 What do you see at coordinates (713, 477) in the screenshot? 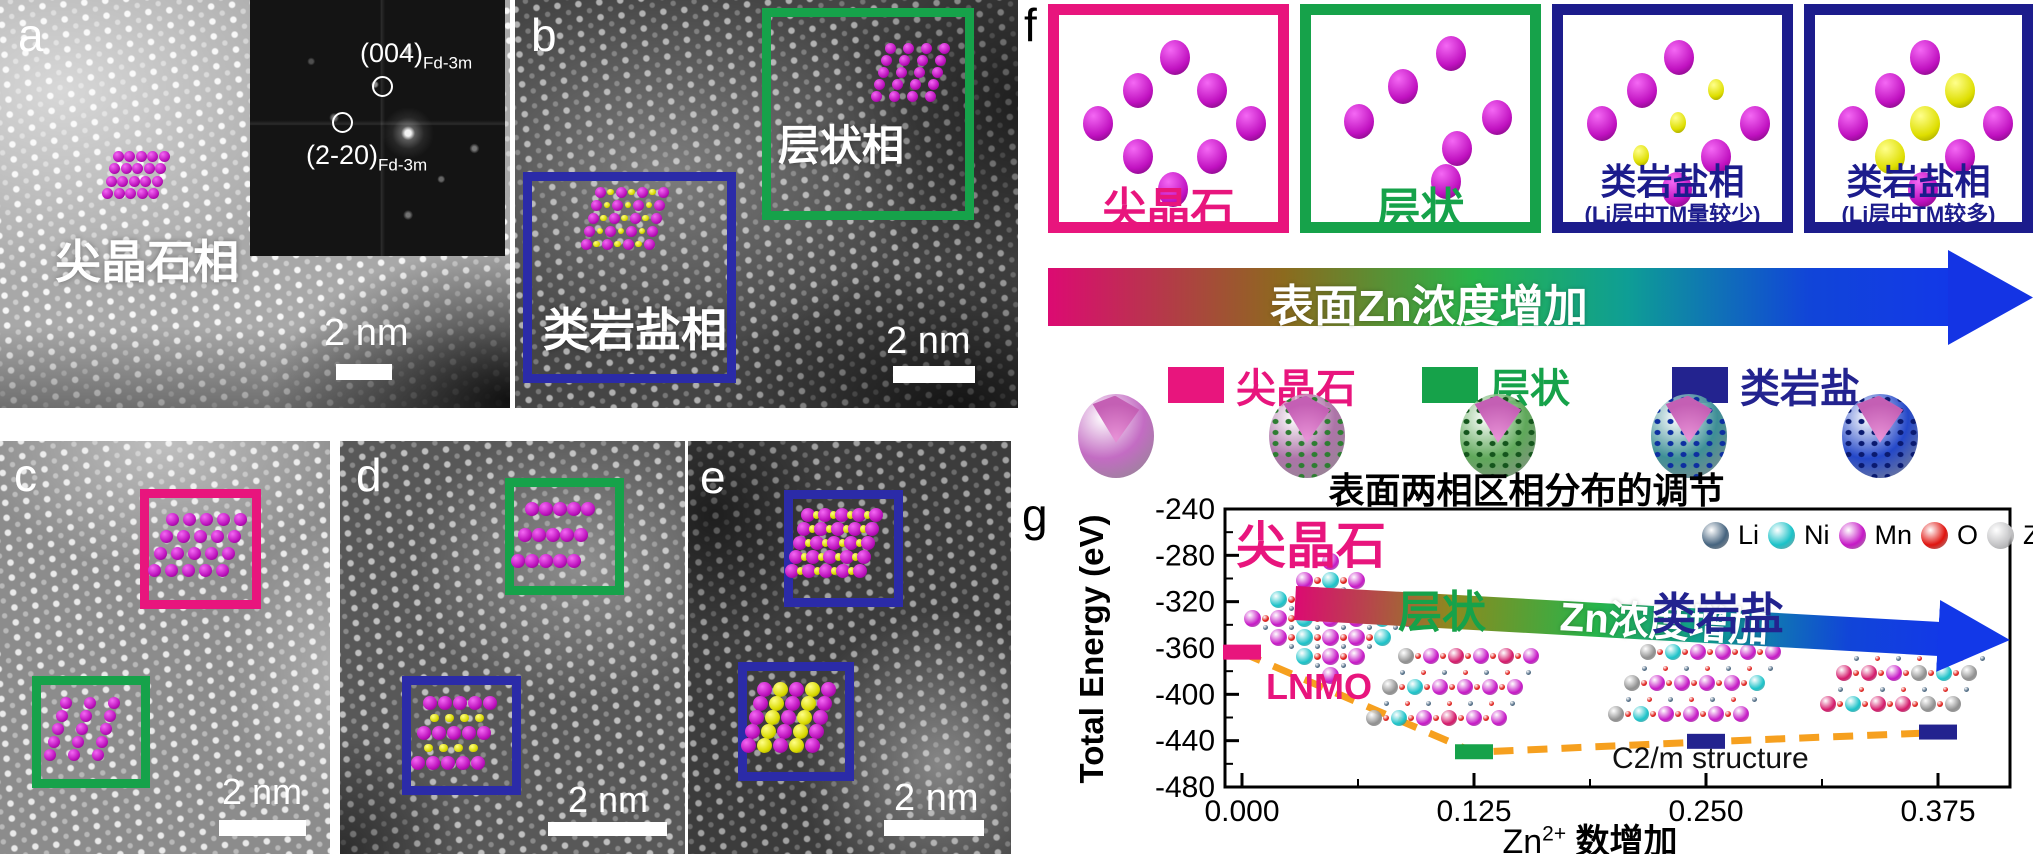
I see `panel-e-label: e` at bounding box center [713, 477].